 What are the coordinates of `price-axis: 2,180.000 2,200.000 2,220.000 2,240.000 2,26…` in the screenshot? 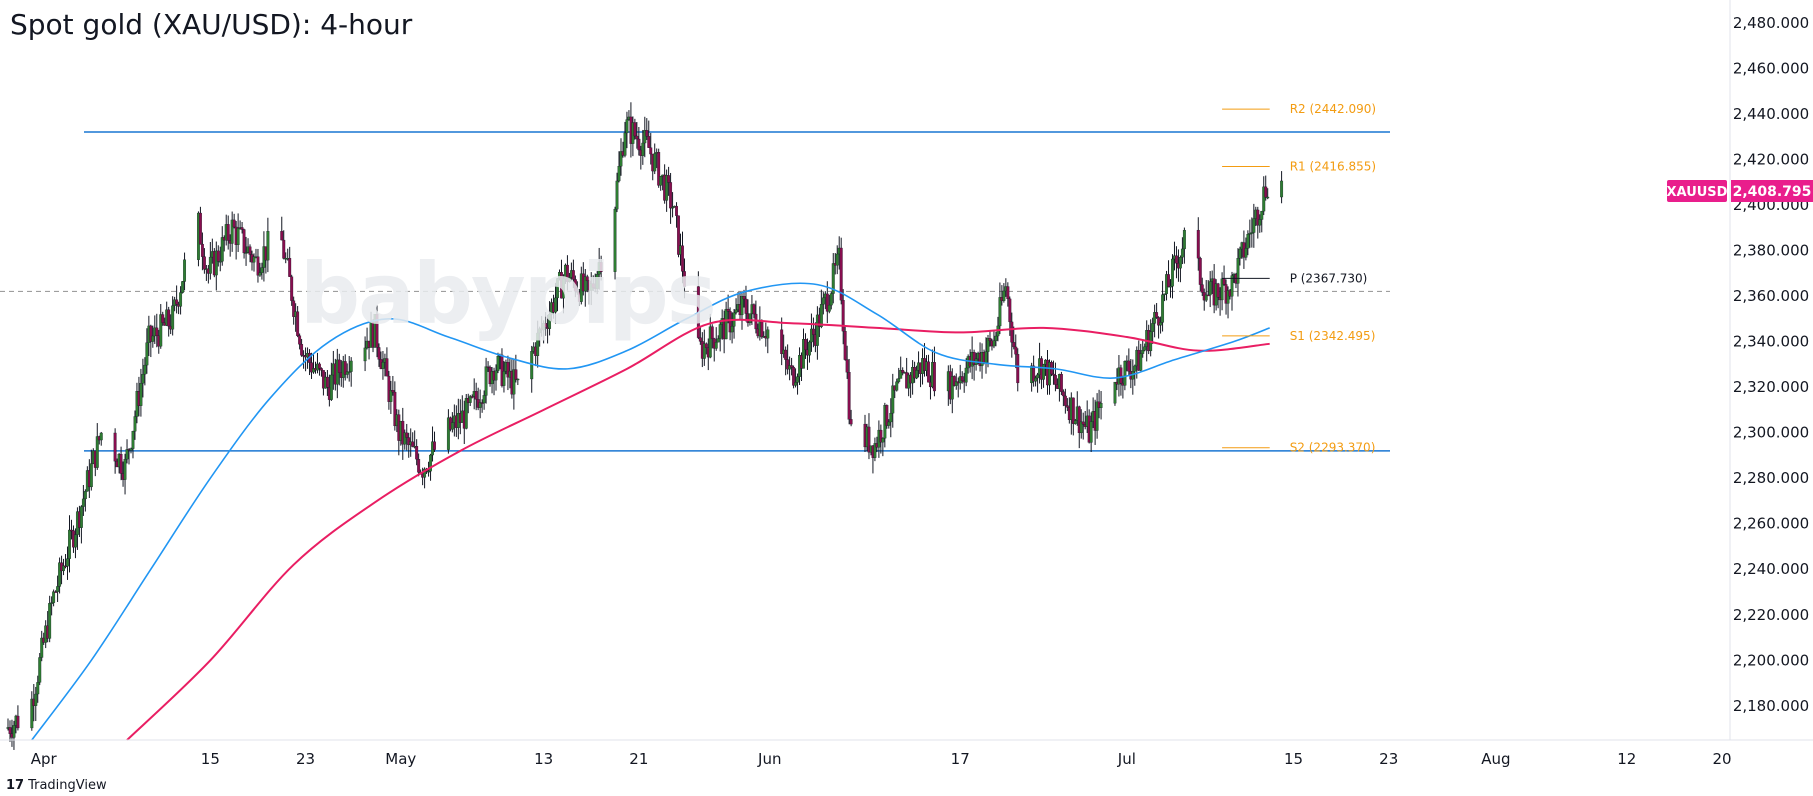 It's located at (1771, 364).